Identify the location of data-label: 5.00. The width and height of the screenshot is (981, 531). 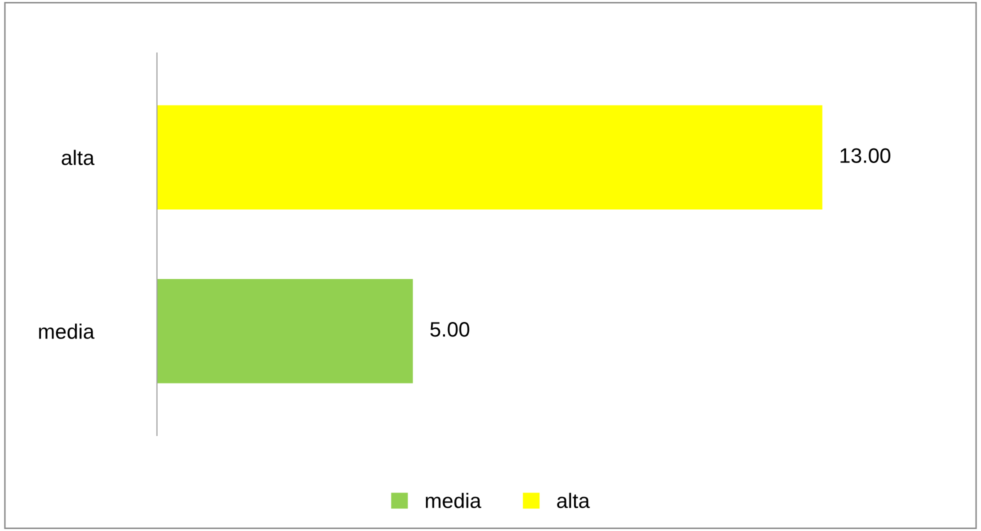
(450, 329).